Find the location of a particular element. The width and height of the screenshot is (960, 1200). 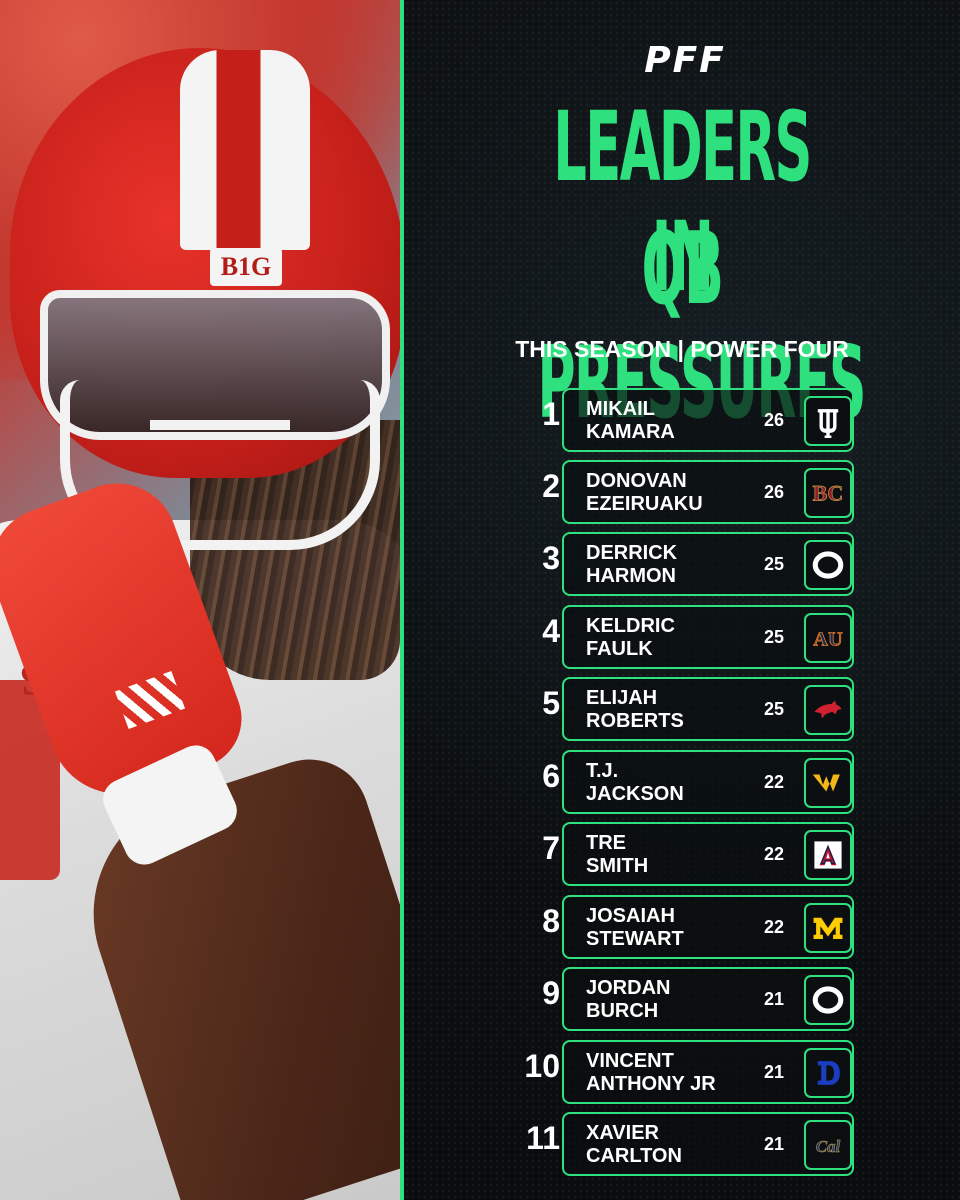

leader-row: 9 JORDAN BURCH 21 is located at coordinates (682, 1000).